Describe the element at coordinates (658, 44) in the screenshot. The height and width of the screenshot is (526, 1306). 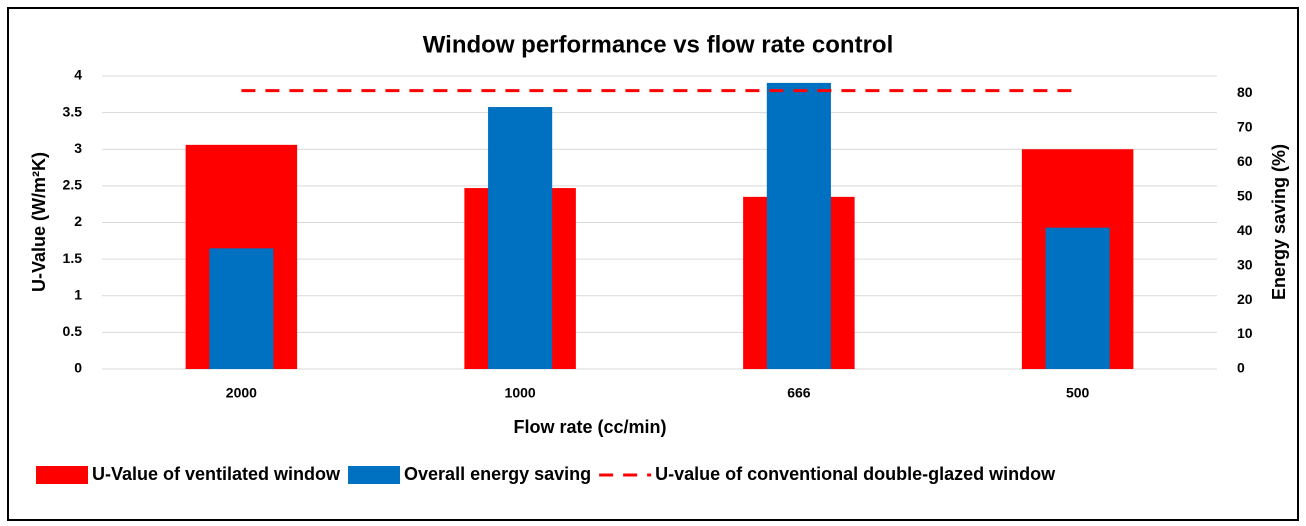
I see `chart-title: Window performance vs flow rate control` at that location.